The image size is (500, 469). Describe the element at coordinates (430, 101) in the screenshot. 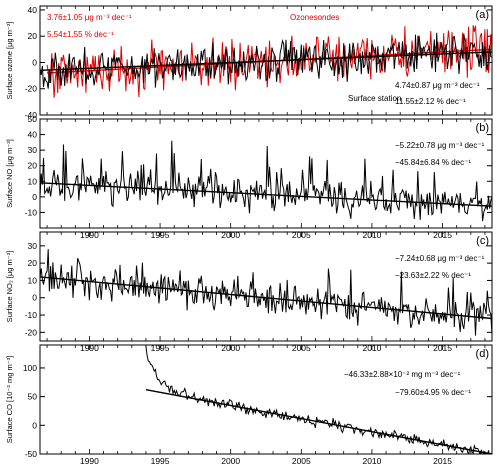

I see `annotation-6: 11.55±2.12 % dec⁻¹` at that location.